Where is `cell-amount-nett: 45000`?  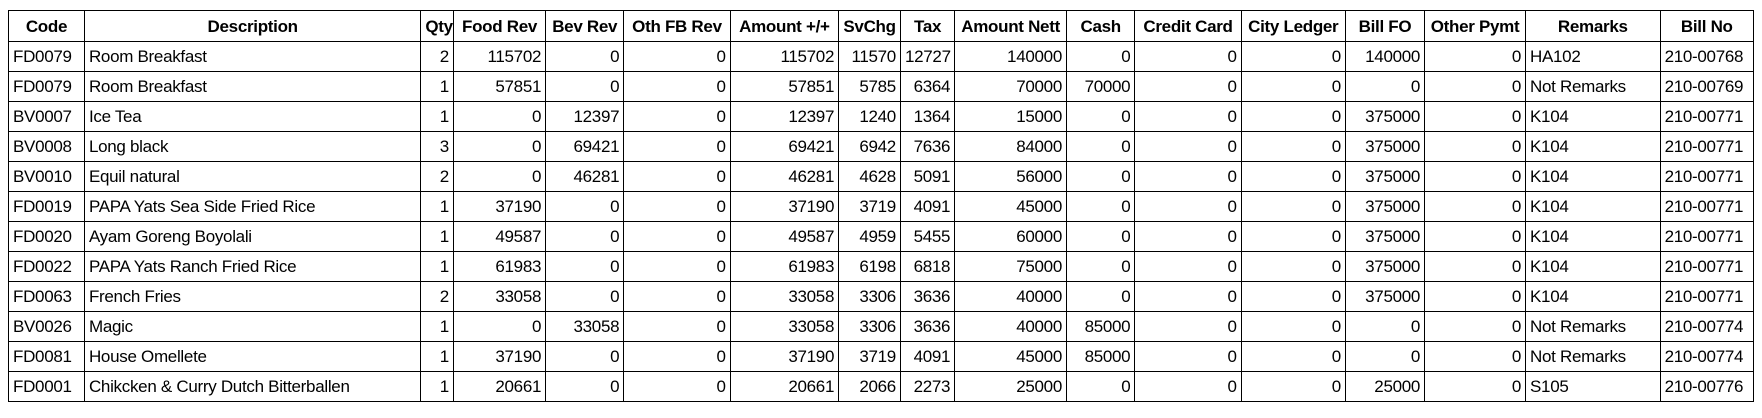 cell-amount-nett: 45000 is located at coordinates (1010, 206).